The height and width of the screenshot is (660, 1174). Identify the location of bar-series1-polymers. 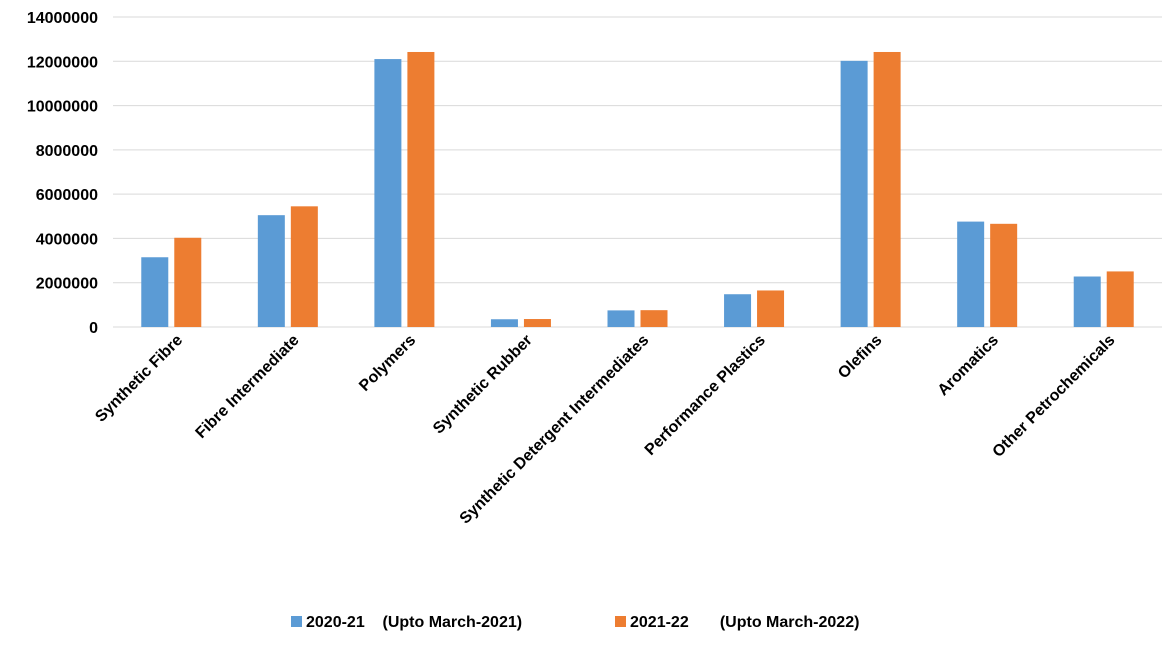
(388, 193).